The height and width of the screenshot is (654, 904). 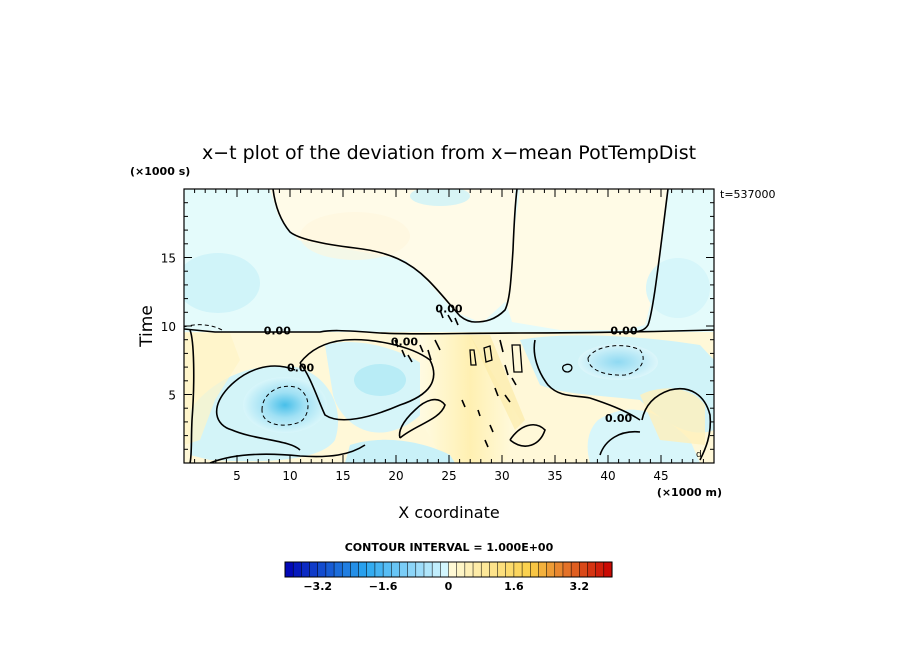 I want to click on y-tick-label: 5, so click(x=172, y=396).